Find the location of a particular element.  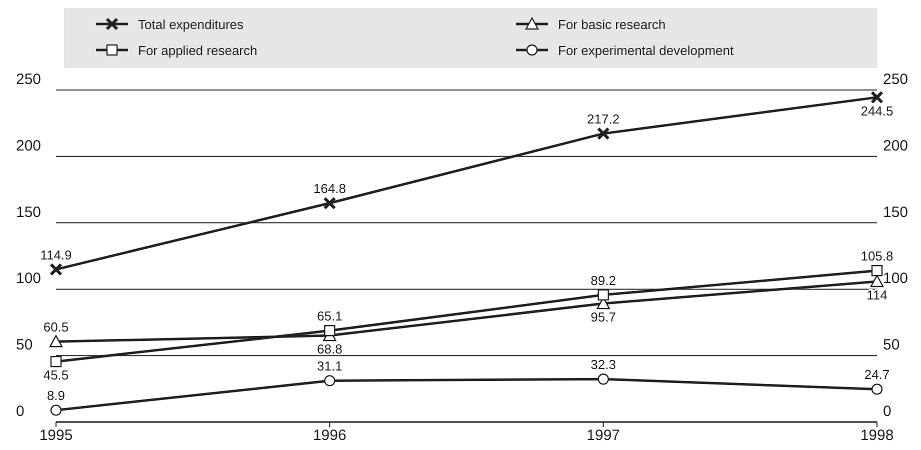

y2-tick-label: 0 is located at coordinates (887, 411).